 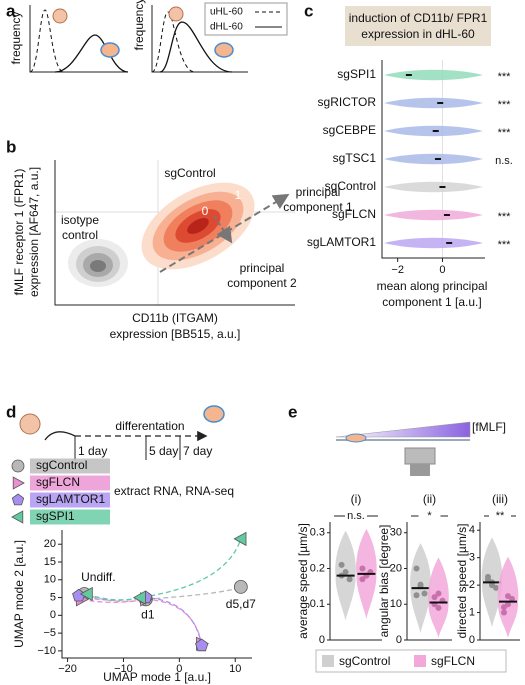 What do you see at coordinates (205, 211) in the screenshot?
I see `pc-tick: 0` at bounding box center [205, 211].